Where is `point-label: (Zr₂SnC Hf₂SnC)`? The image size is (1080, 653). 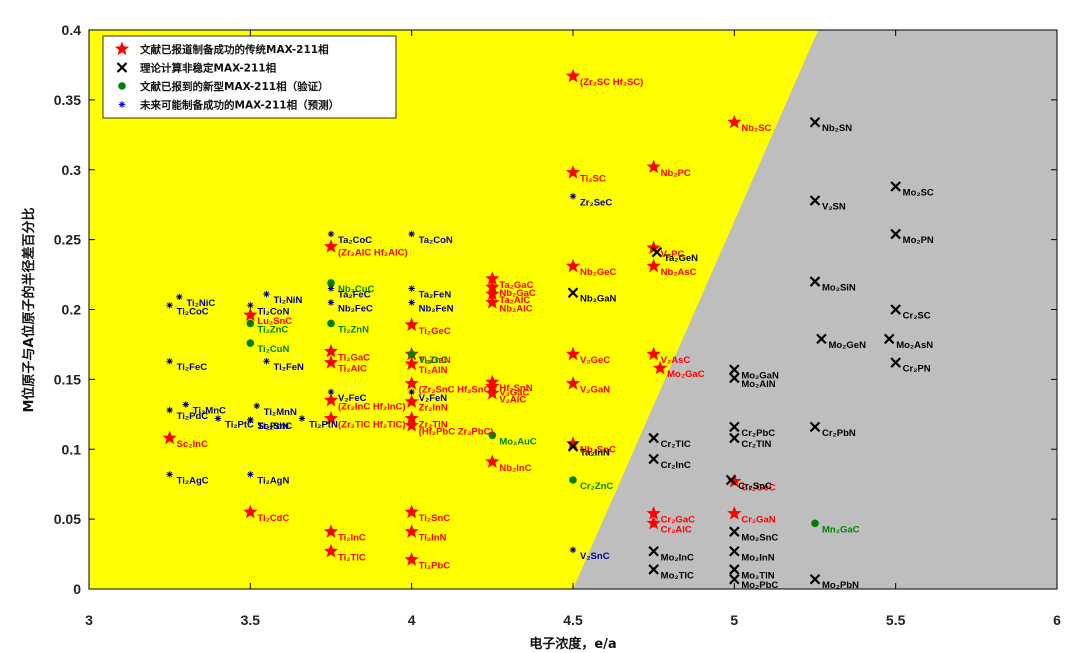
point-label: (Zr₂SnC Hf₂SnC) is located at coordinates (456, 390).